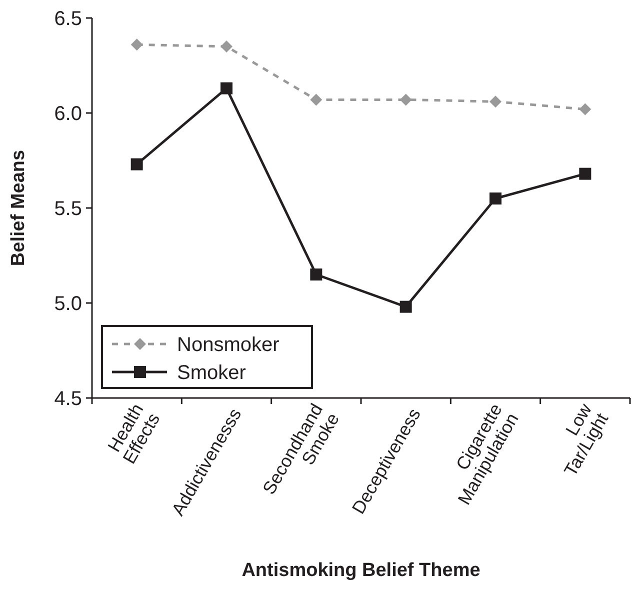 The width and height of the screenshot is (642, 590). Describe the element at coordinates (211, 373) in the screenshot. I see `legend-label: Smoker` at that location.